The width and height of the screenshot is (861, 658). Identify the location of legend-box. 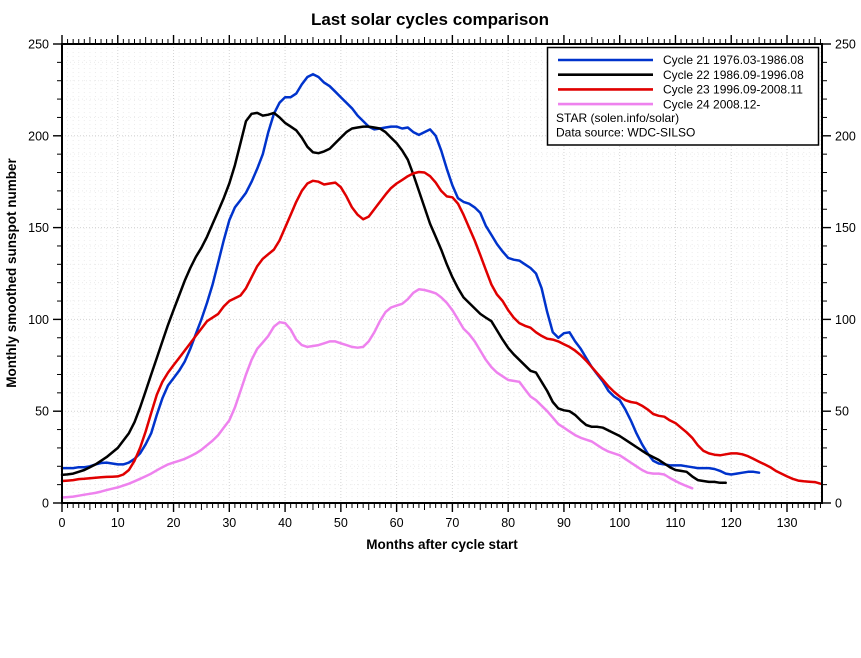
(683, 96).